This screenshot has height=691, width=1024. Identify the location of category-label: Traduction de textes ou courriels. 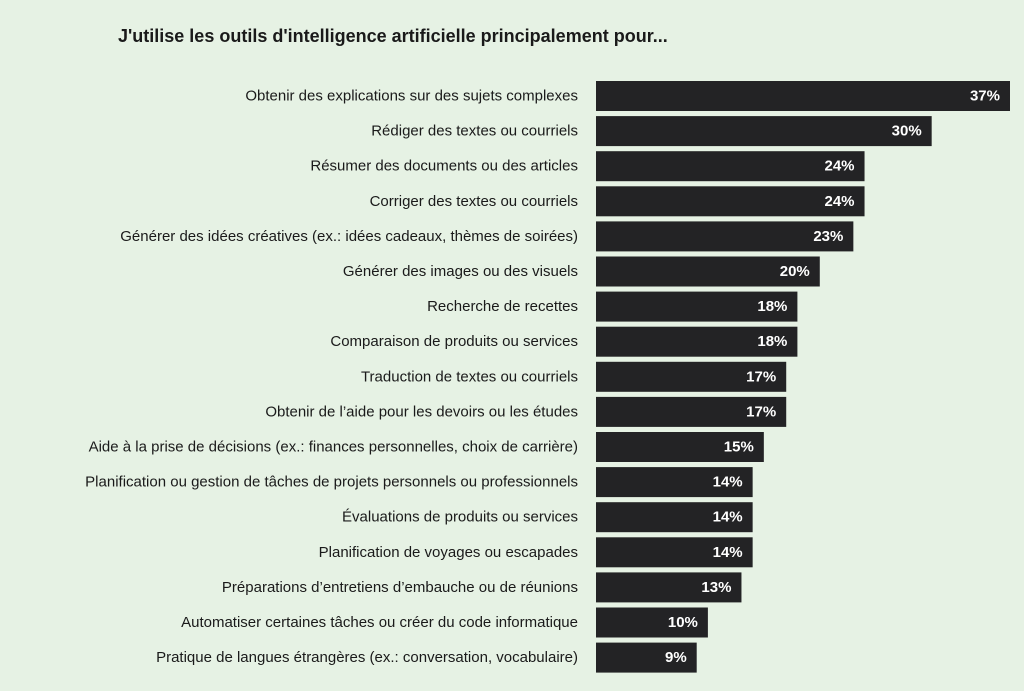
(469, 376).